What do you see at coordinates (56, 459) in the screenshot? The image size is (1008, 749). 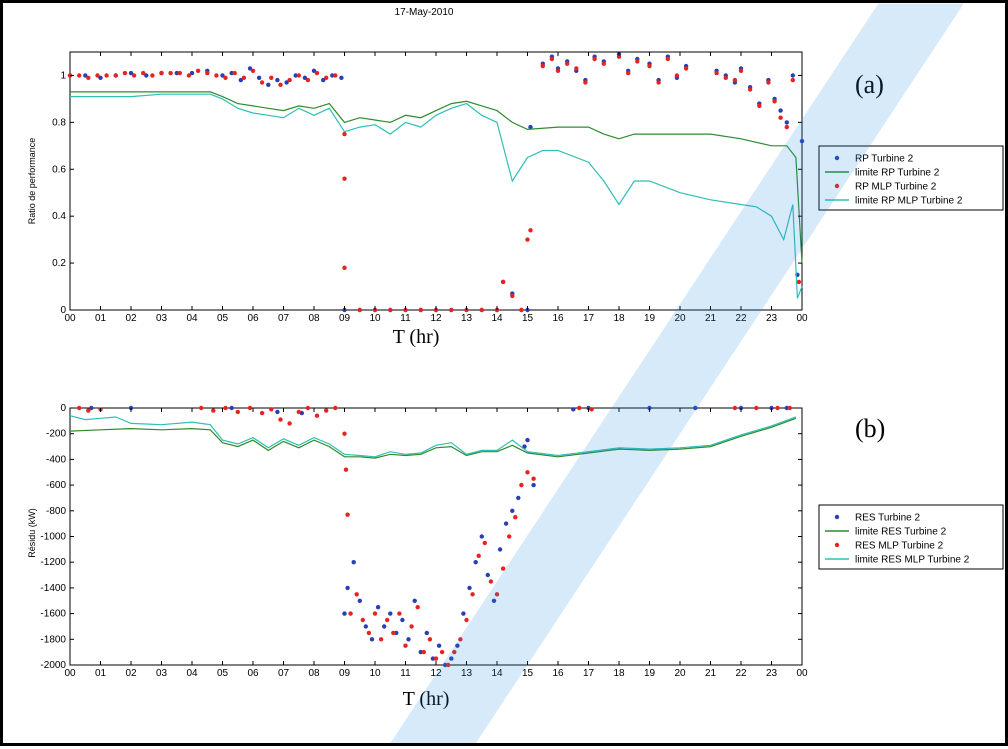 I see `y-tick-label: -400` at bounding box center [56, 459].